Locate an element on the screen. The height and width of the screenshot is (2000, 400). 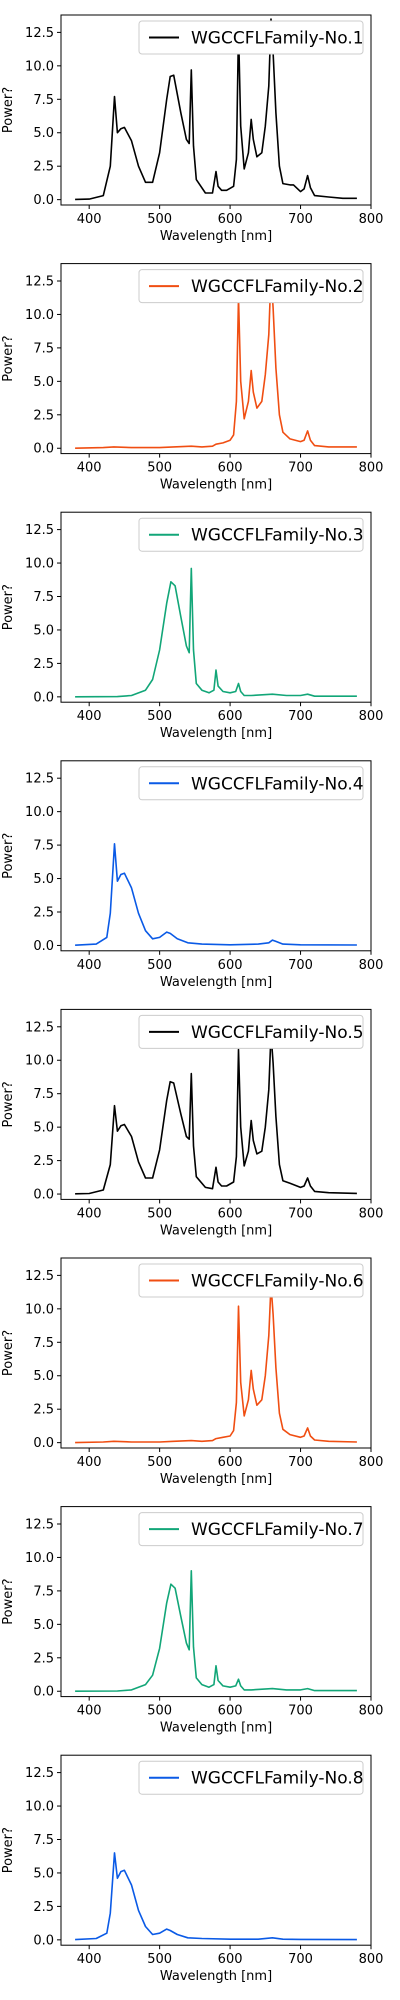
legend: WGCCFLFamily-No.3 is located at coordinates (251, 534).